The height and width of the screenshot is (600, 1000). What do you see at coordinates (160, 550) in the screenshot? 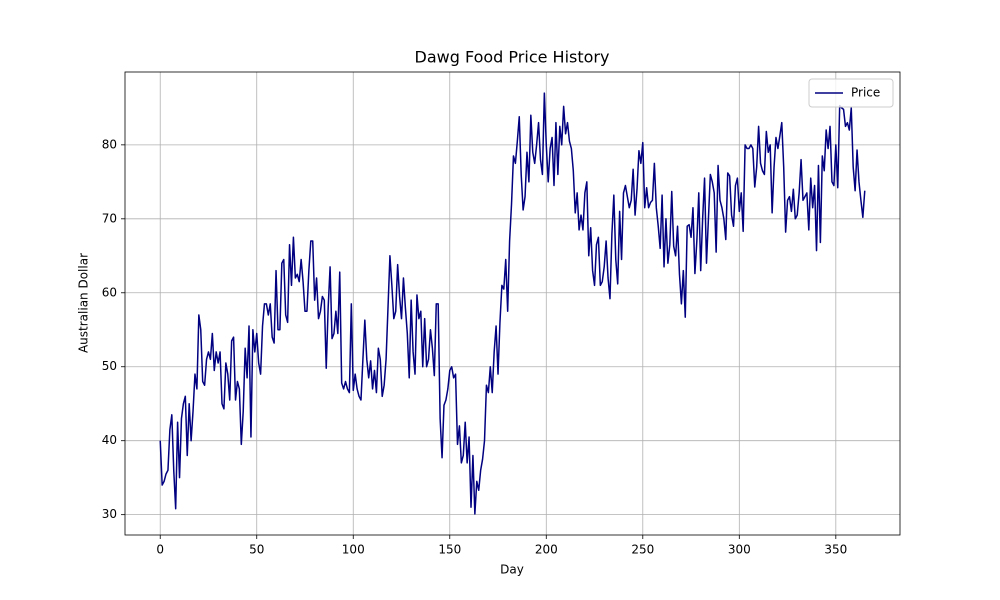
I see `x-tick-label: 0` at bounding box center [160, 550].